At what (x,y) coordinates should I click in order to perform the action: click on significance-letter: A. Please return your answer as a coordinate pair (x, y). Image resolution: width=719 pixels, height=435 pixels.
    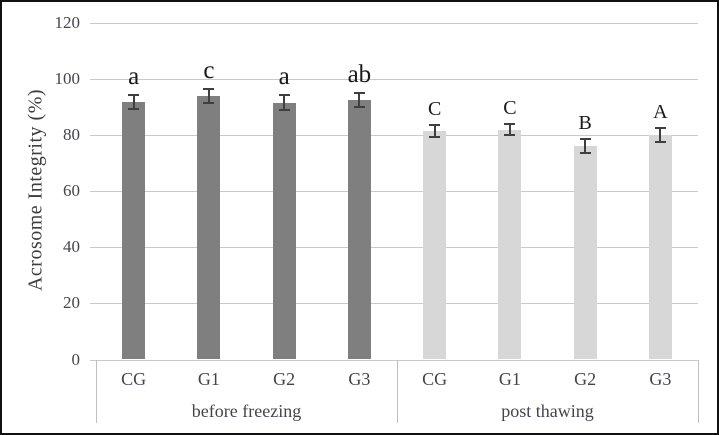
    Looking at the image, I should click on (660, 112).